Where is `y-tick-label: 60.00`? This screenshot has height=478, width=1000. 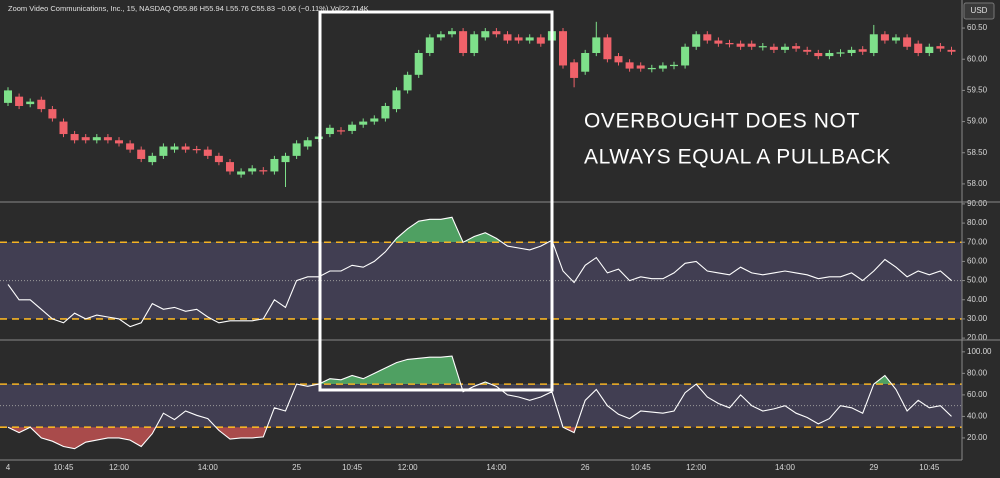 y-tick-label: 60.00 is located at coordinates (977, 58).